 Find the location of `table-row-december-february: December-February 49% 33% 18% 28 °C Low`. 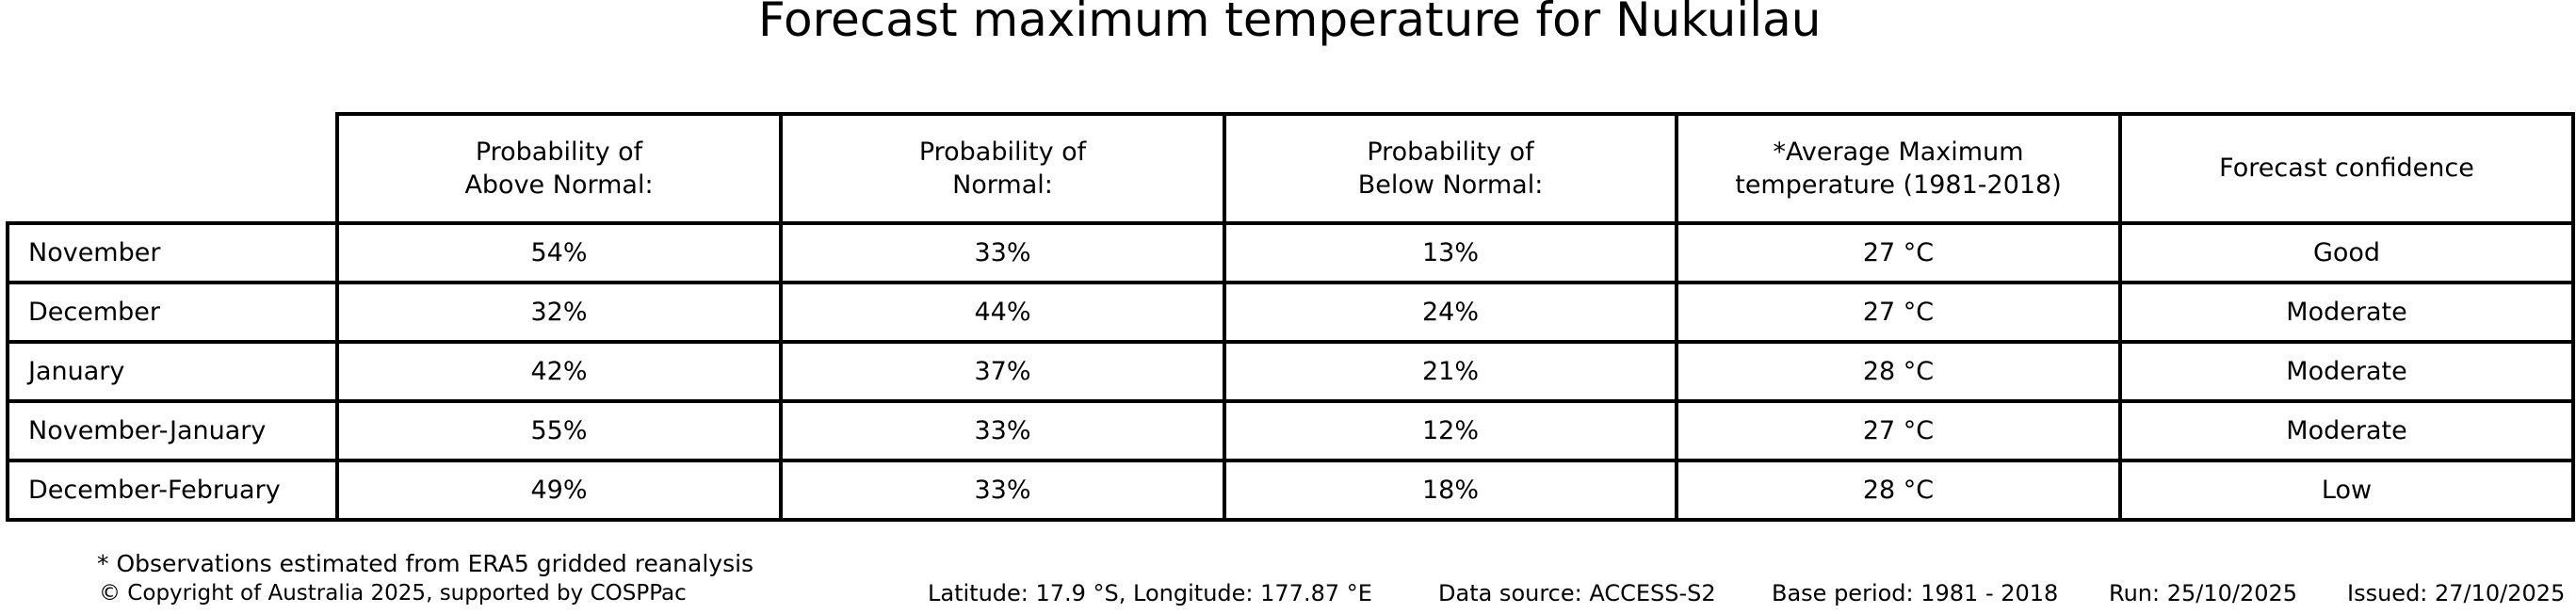

table-row-december-february: December-February 49% 33% 18% 28 °C Low is located at coordinates (1290, 490).